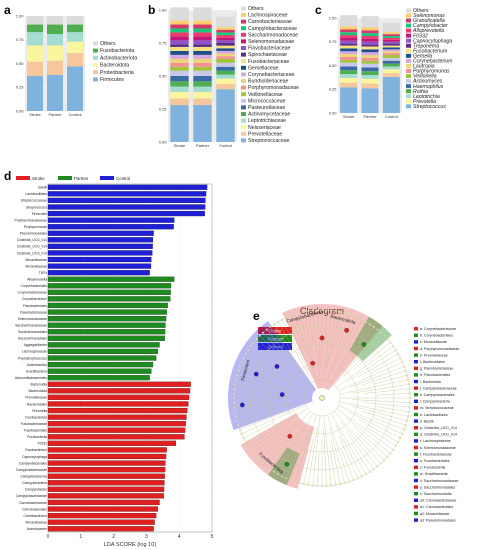 This screenshot has width=481, height=550. Describe the element at coordinates (346, 330) in the screenshot. I see `biomarker-node` at that location.